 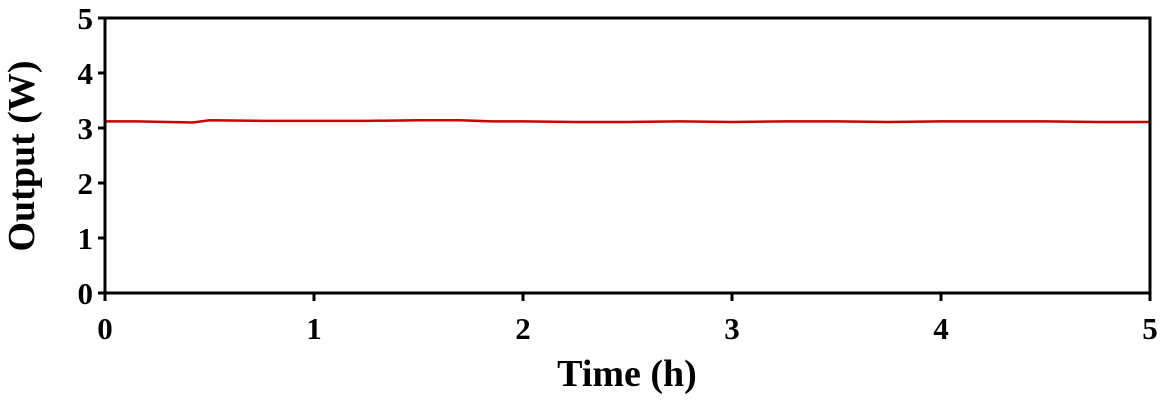 I want to click on x-tick-label: 4, so click(x=941, y=328).